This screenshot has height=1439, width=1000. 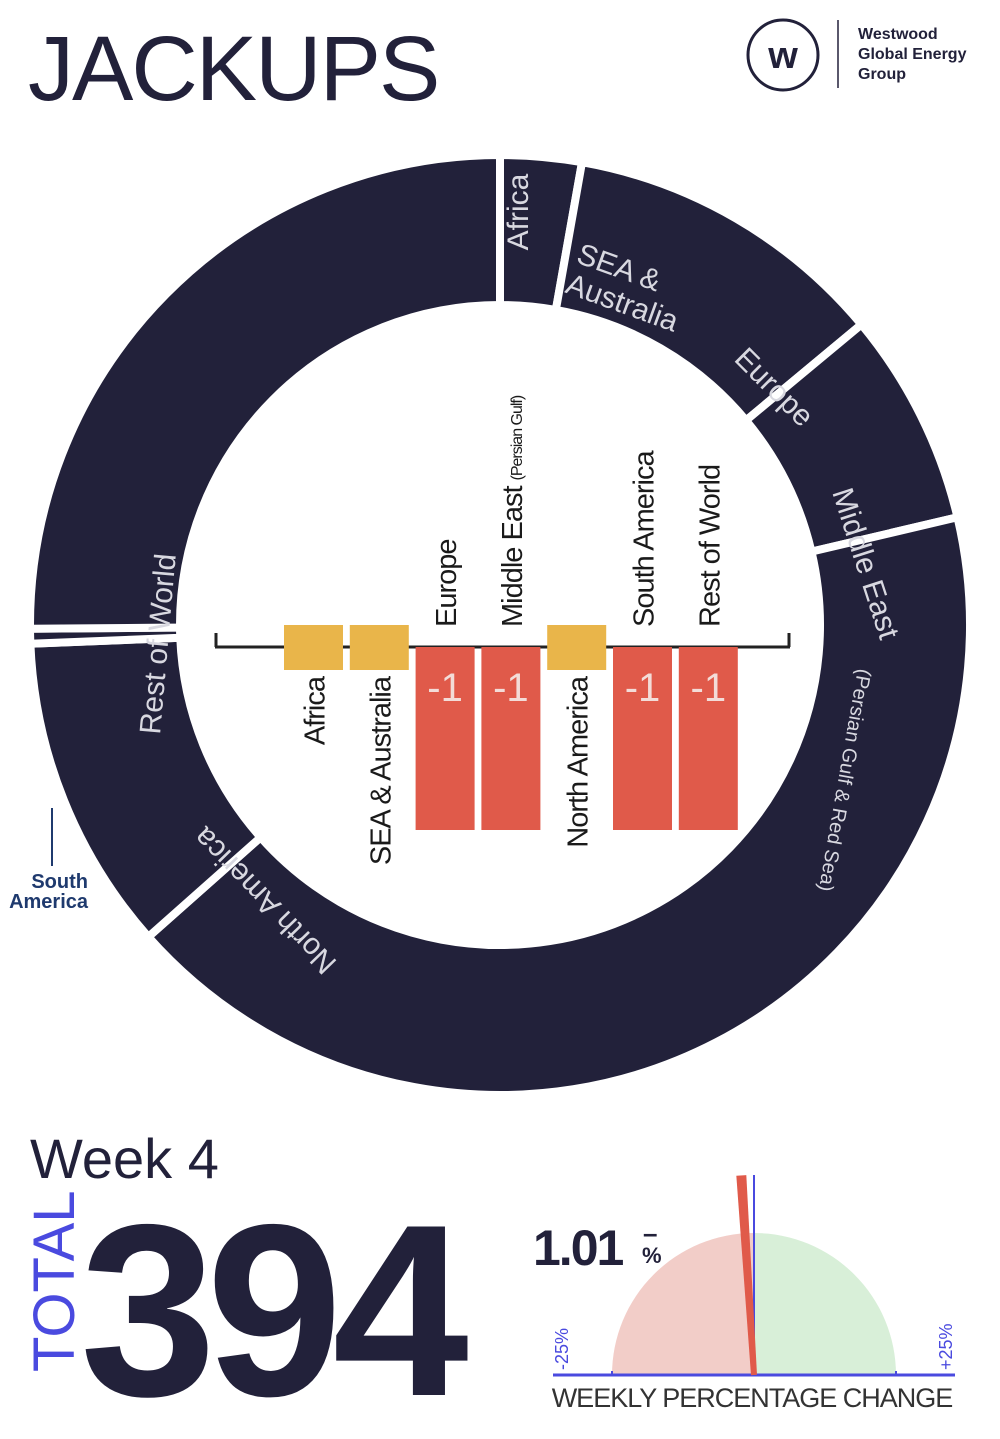 What do you see at coordinates (652, 1255) in the screenshot?
I see `change-unit: %` at bounding box center [652, 1255].